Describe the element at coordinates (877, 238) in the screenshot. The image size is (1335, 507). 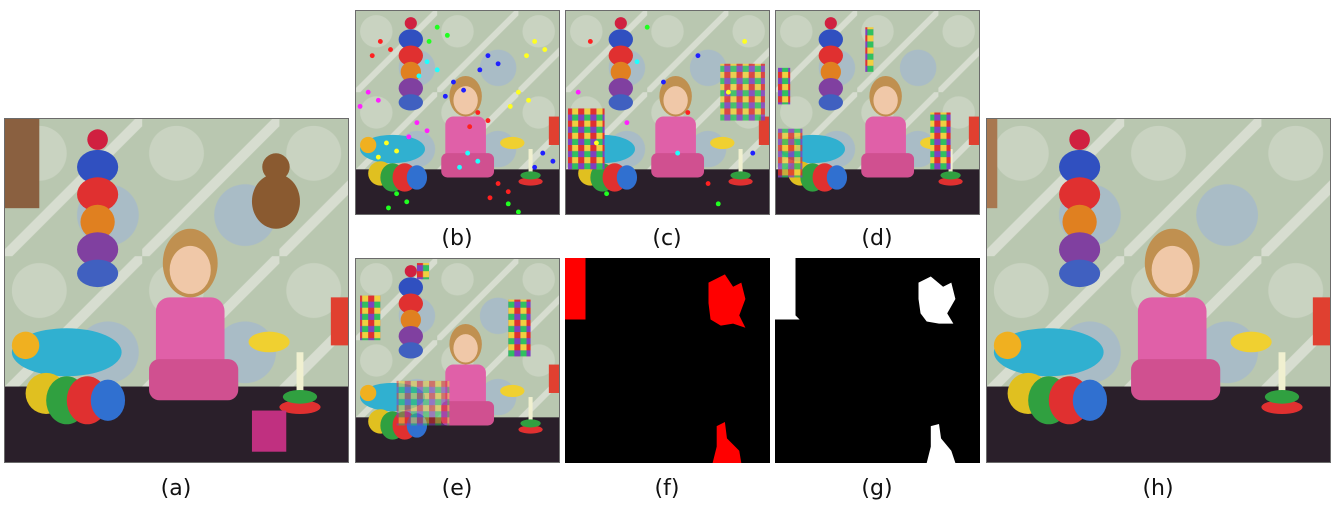
I see `caption-d: (d)` at that location.